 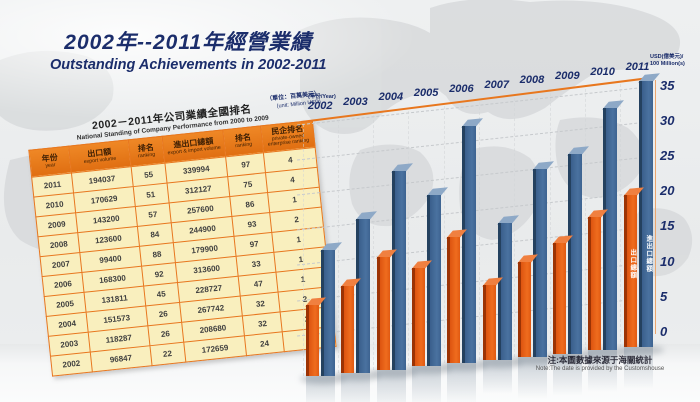 What do you see at coordinates (167, 353) in the screenshot?
I see `table-cell: 22` at bounding box center [167, 353].